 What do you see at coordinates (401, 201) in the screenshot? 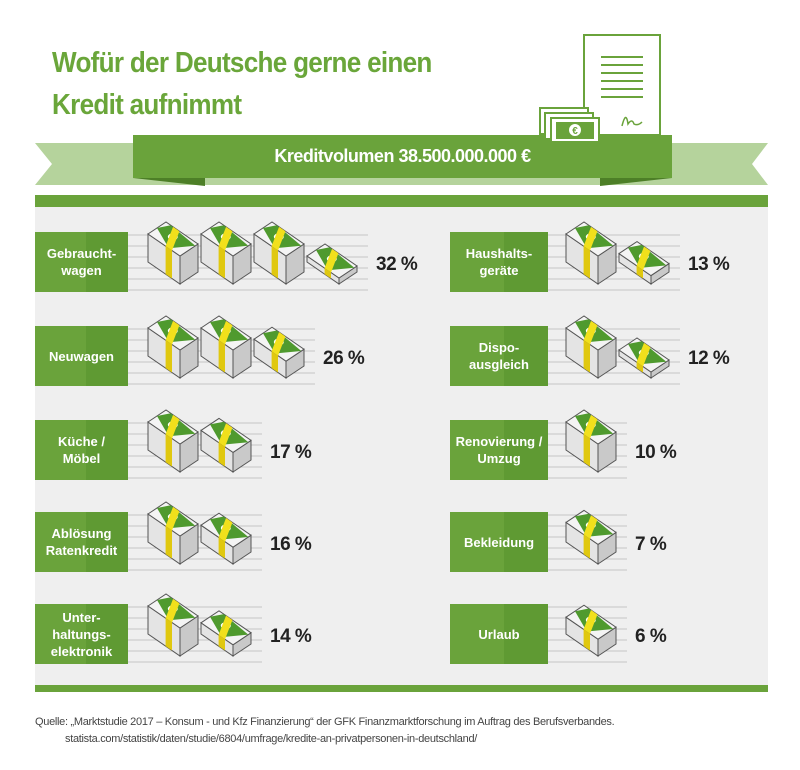
I see `panel-top-bar` at bounding box center [401, 201].